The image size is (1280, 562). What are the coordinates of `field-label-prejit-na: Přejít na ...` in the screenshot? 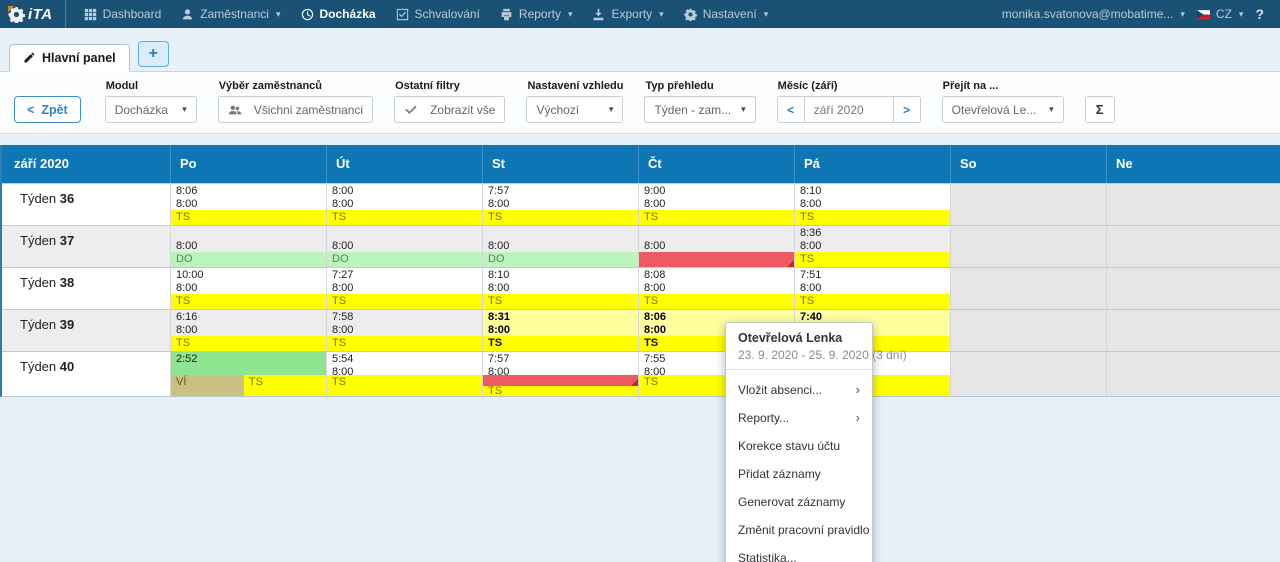 It's located at (970, 86).